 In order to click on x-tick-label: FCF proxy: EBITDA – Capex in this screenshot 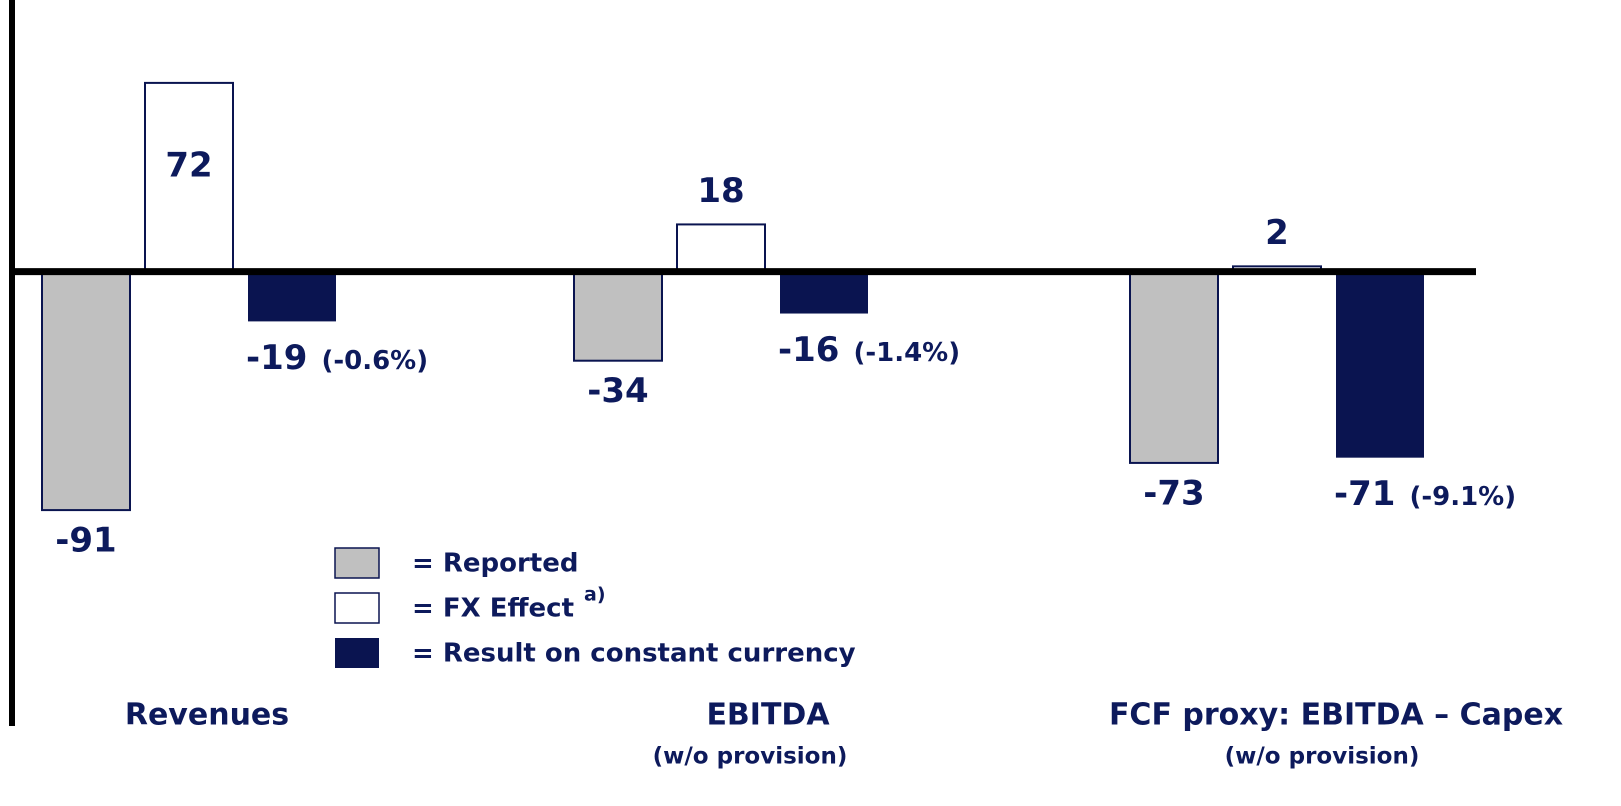, I will do `click(1336, 715)`.